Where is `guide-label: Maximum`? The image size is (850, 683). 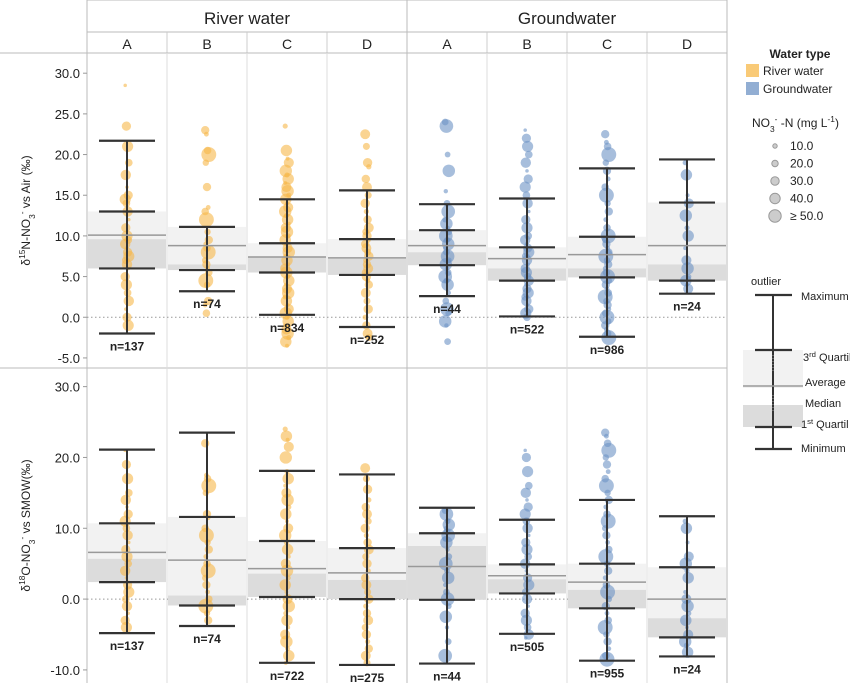
guide-label: Maximum is located at coordinates (825, 297).